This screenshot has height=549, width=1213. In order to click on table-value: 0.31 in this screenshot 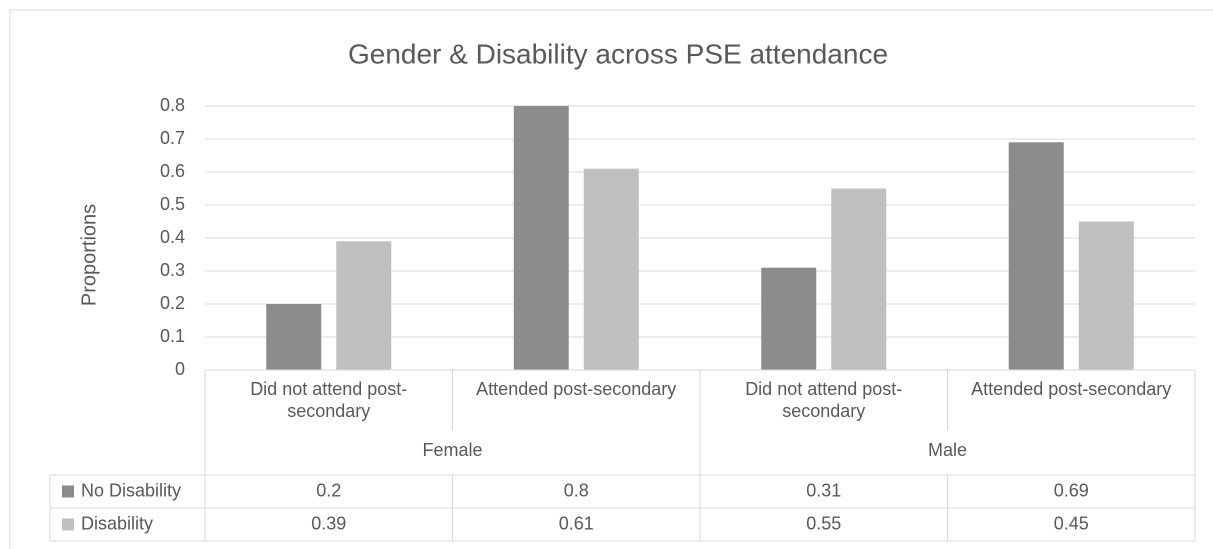, I will do `click(823, 490)`.